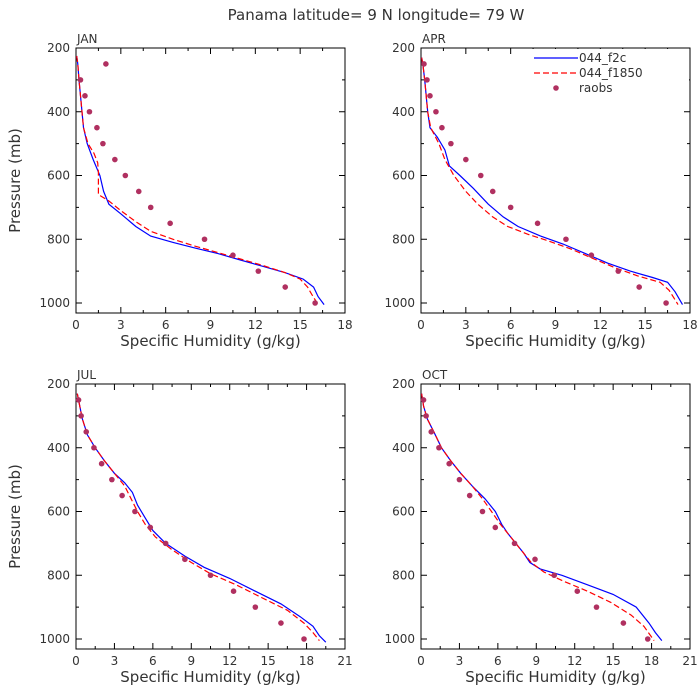 This screenshot has width=700, height=700. Describe the element at coordinates (588, 73) in the screenshot. I see `legend-item: 044_f1850` at that location.